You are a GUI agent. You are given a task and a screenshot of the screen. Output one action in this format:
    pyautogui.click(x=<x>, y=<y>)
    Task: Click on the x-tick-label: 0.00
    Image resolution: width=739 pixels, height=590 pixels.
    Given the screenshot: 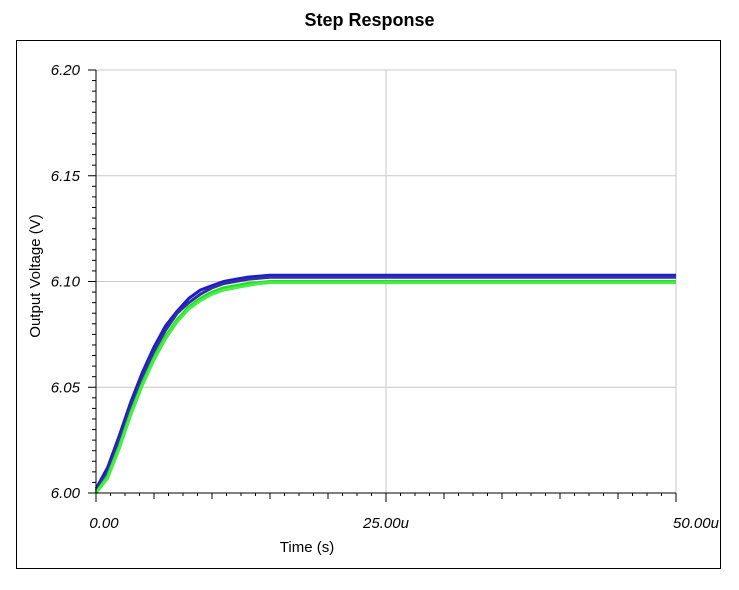 What is the action you would take?
    pyautogui.click(x=104, y=523)
    